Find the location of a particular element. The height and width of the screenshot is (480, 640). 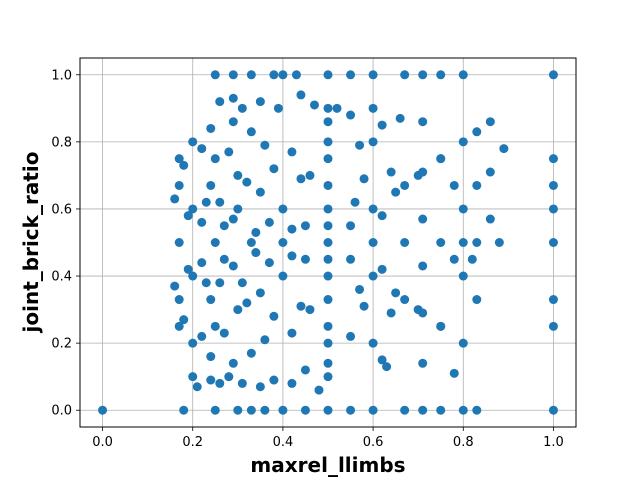

x-tick-label: 0.0 is located at coordinates (102, 442).